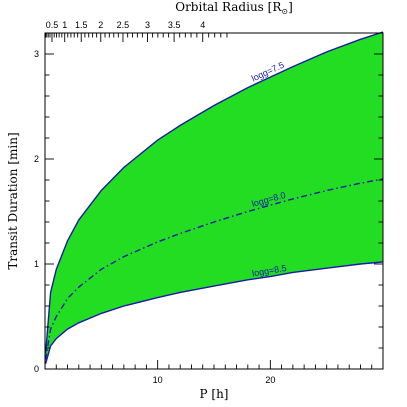  Describe the element at coordinates (158, 380) in the screenshot. I see `x-tick-label-1: 10` at that location.